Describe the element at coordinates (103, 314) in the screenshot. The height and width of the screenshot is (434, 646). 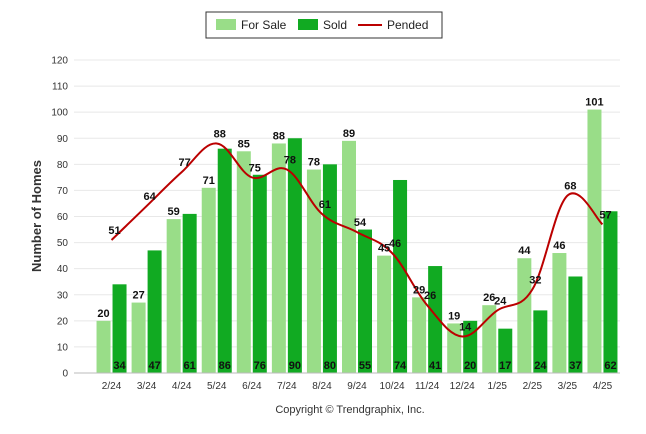
I see `data-label-for-sale: 20` at that location.